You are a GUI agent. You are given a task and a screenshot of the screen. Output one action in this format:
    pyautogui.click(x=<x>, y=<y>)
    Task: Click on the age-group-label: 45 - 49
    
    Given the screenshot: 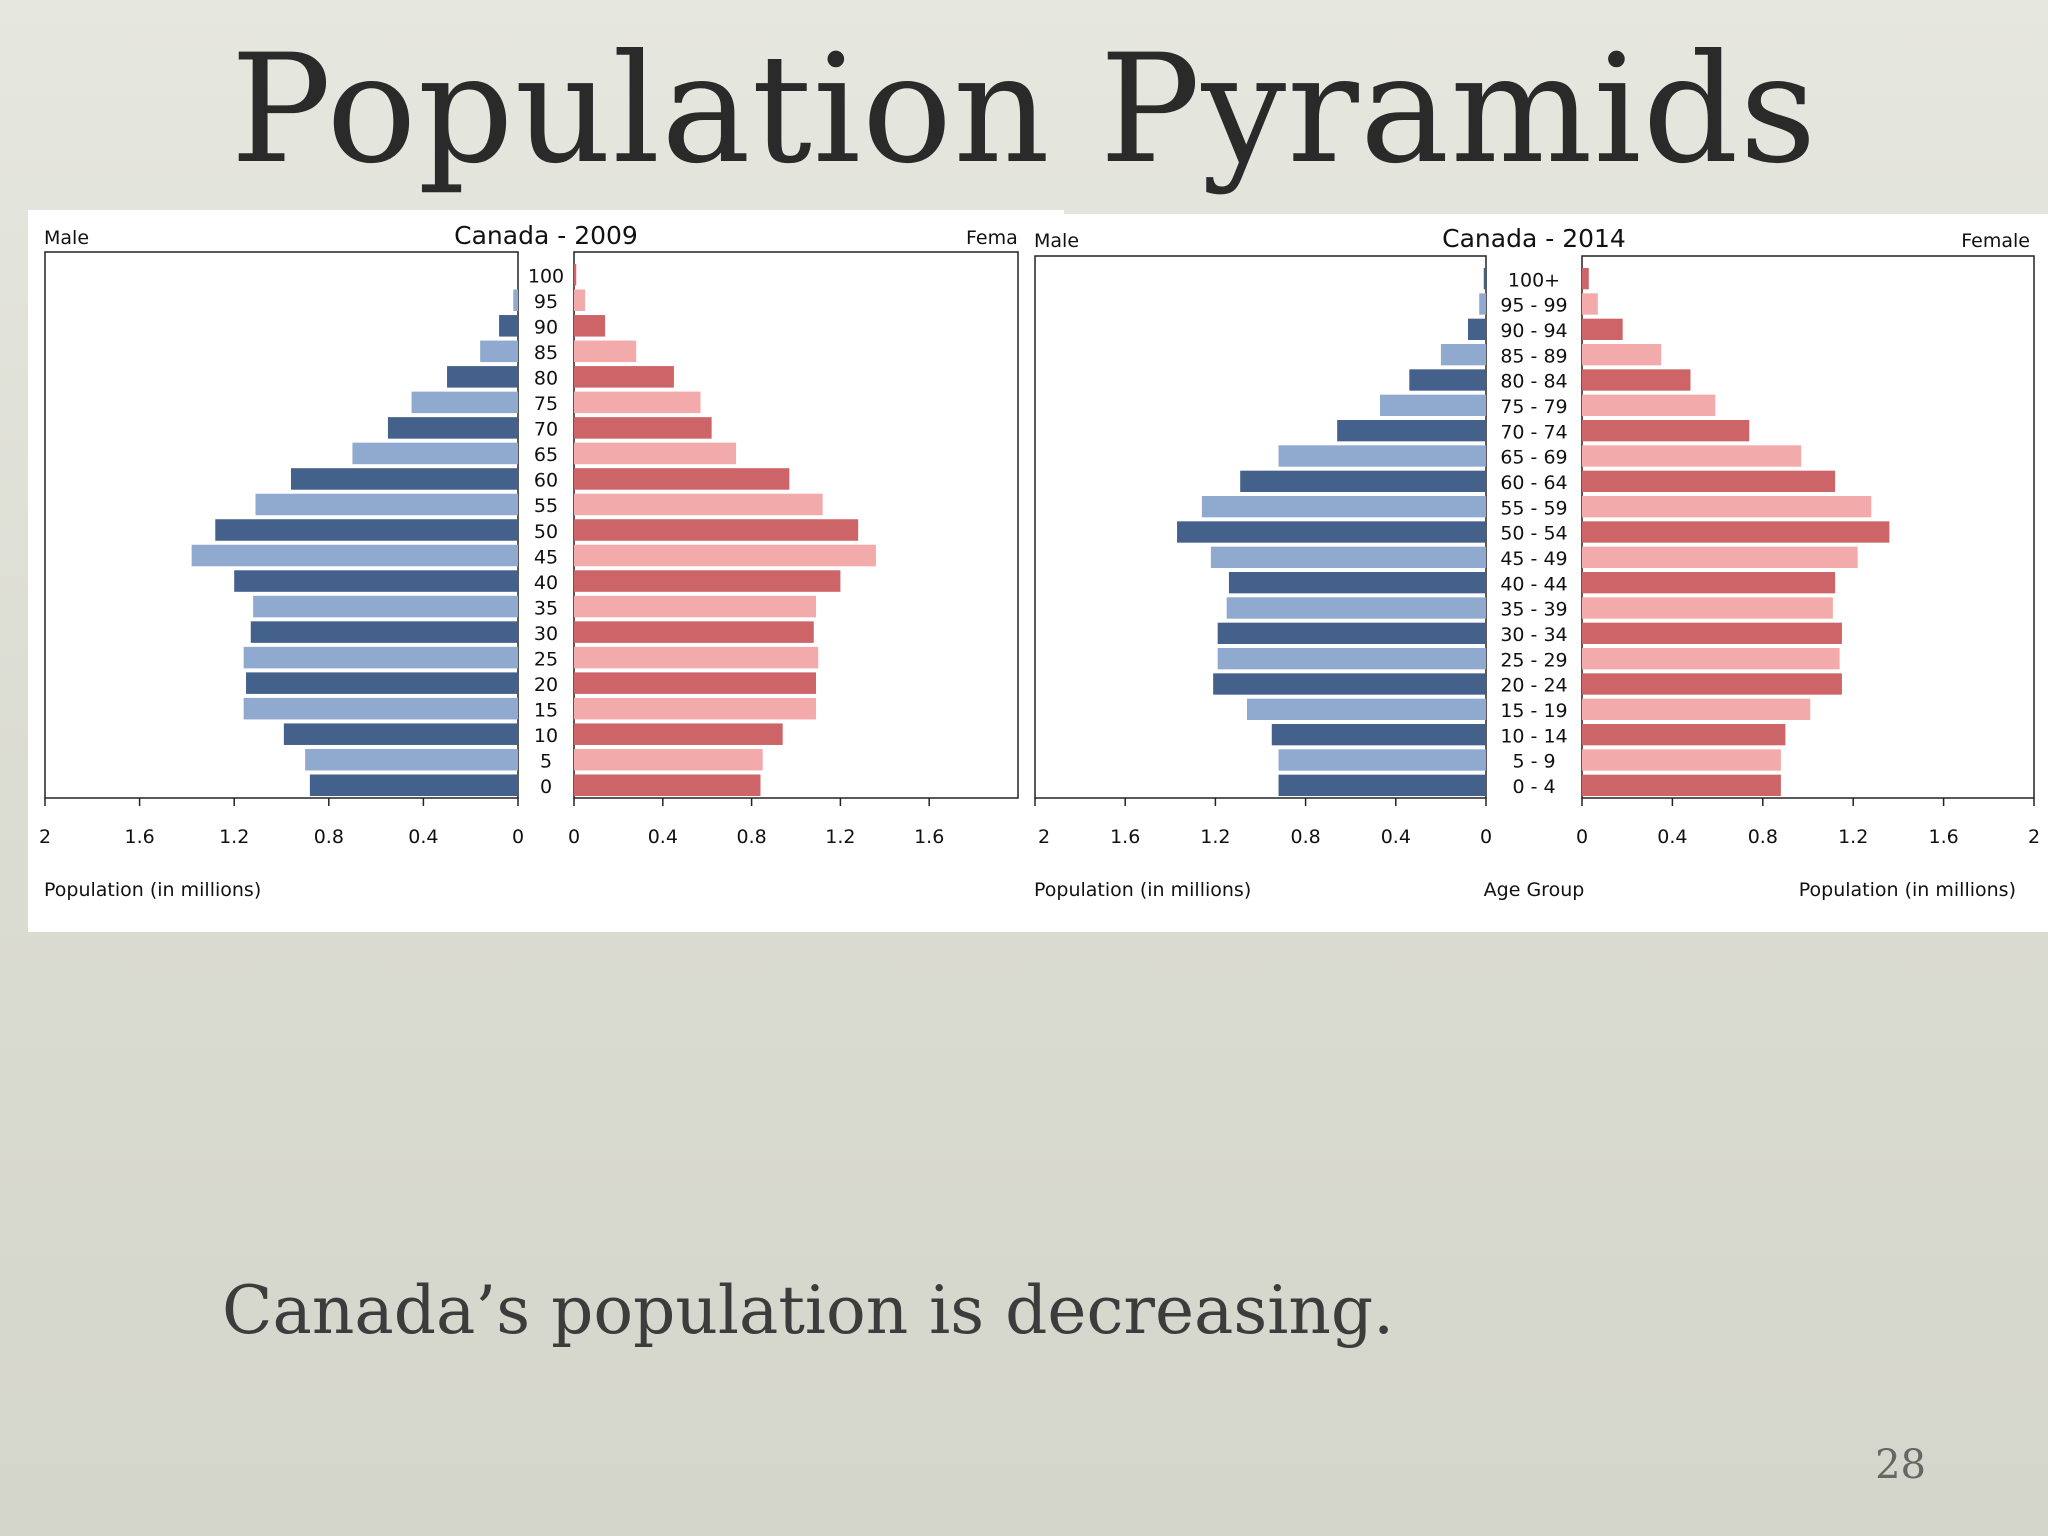 What is the action you would take?
    pyautogui.click(x=1533, y=559)
    